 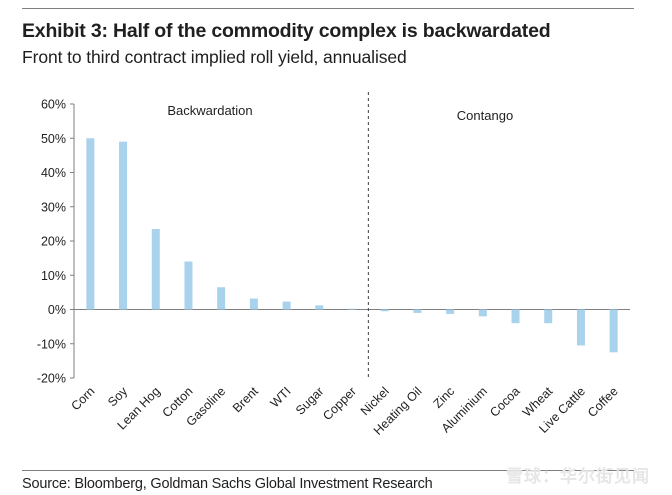 I want to click on y-tick-label: 0%, so click(x=57, y=310).